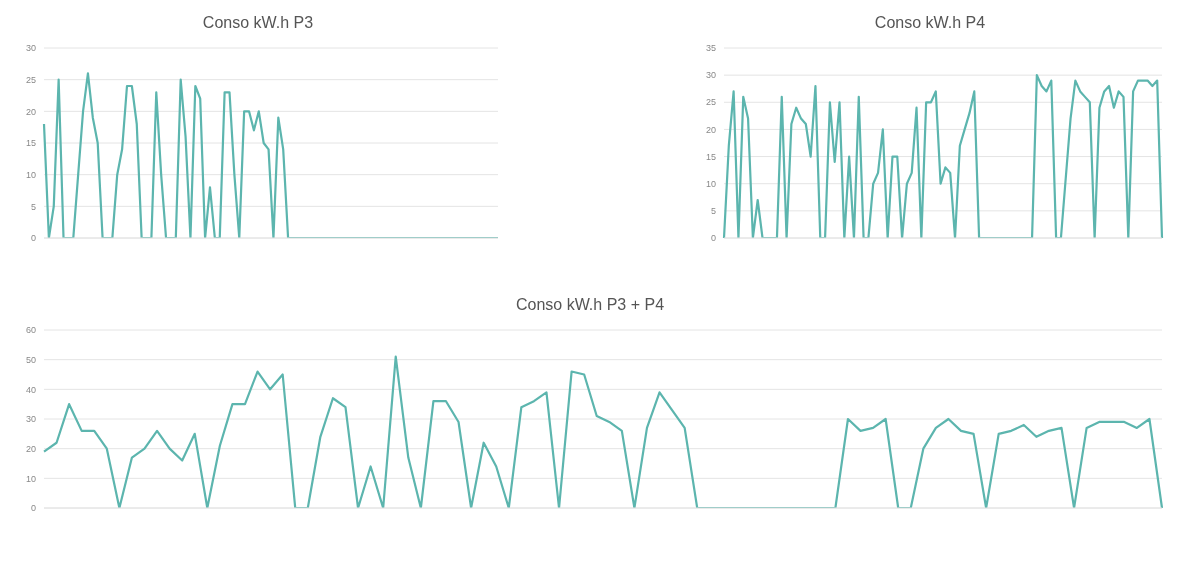 This screenshot has height=567, width=1180. Describe the element at coordinates (258, 23) in the screenshot. I see `chart-title: Conso kW.h P3` at that location.